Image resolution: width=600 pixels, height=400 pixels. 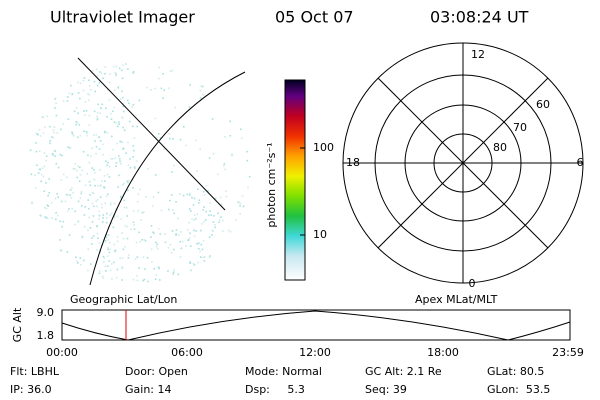 I want to click on status-field: Mode: Normal, so click(x=283, y=371).